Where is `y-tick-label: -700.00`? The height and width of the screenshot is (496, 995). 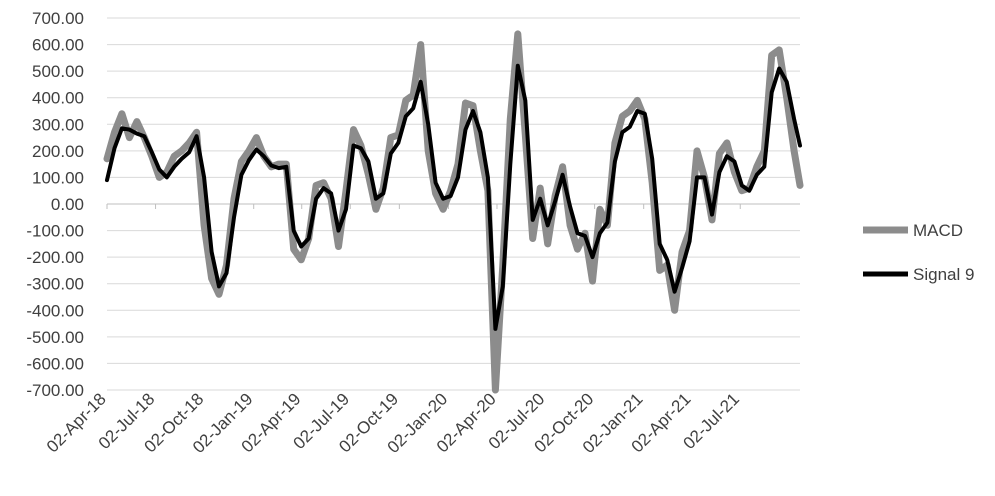
y-tick-label: -700.00 is located at coordinates (55, 390).